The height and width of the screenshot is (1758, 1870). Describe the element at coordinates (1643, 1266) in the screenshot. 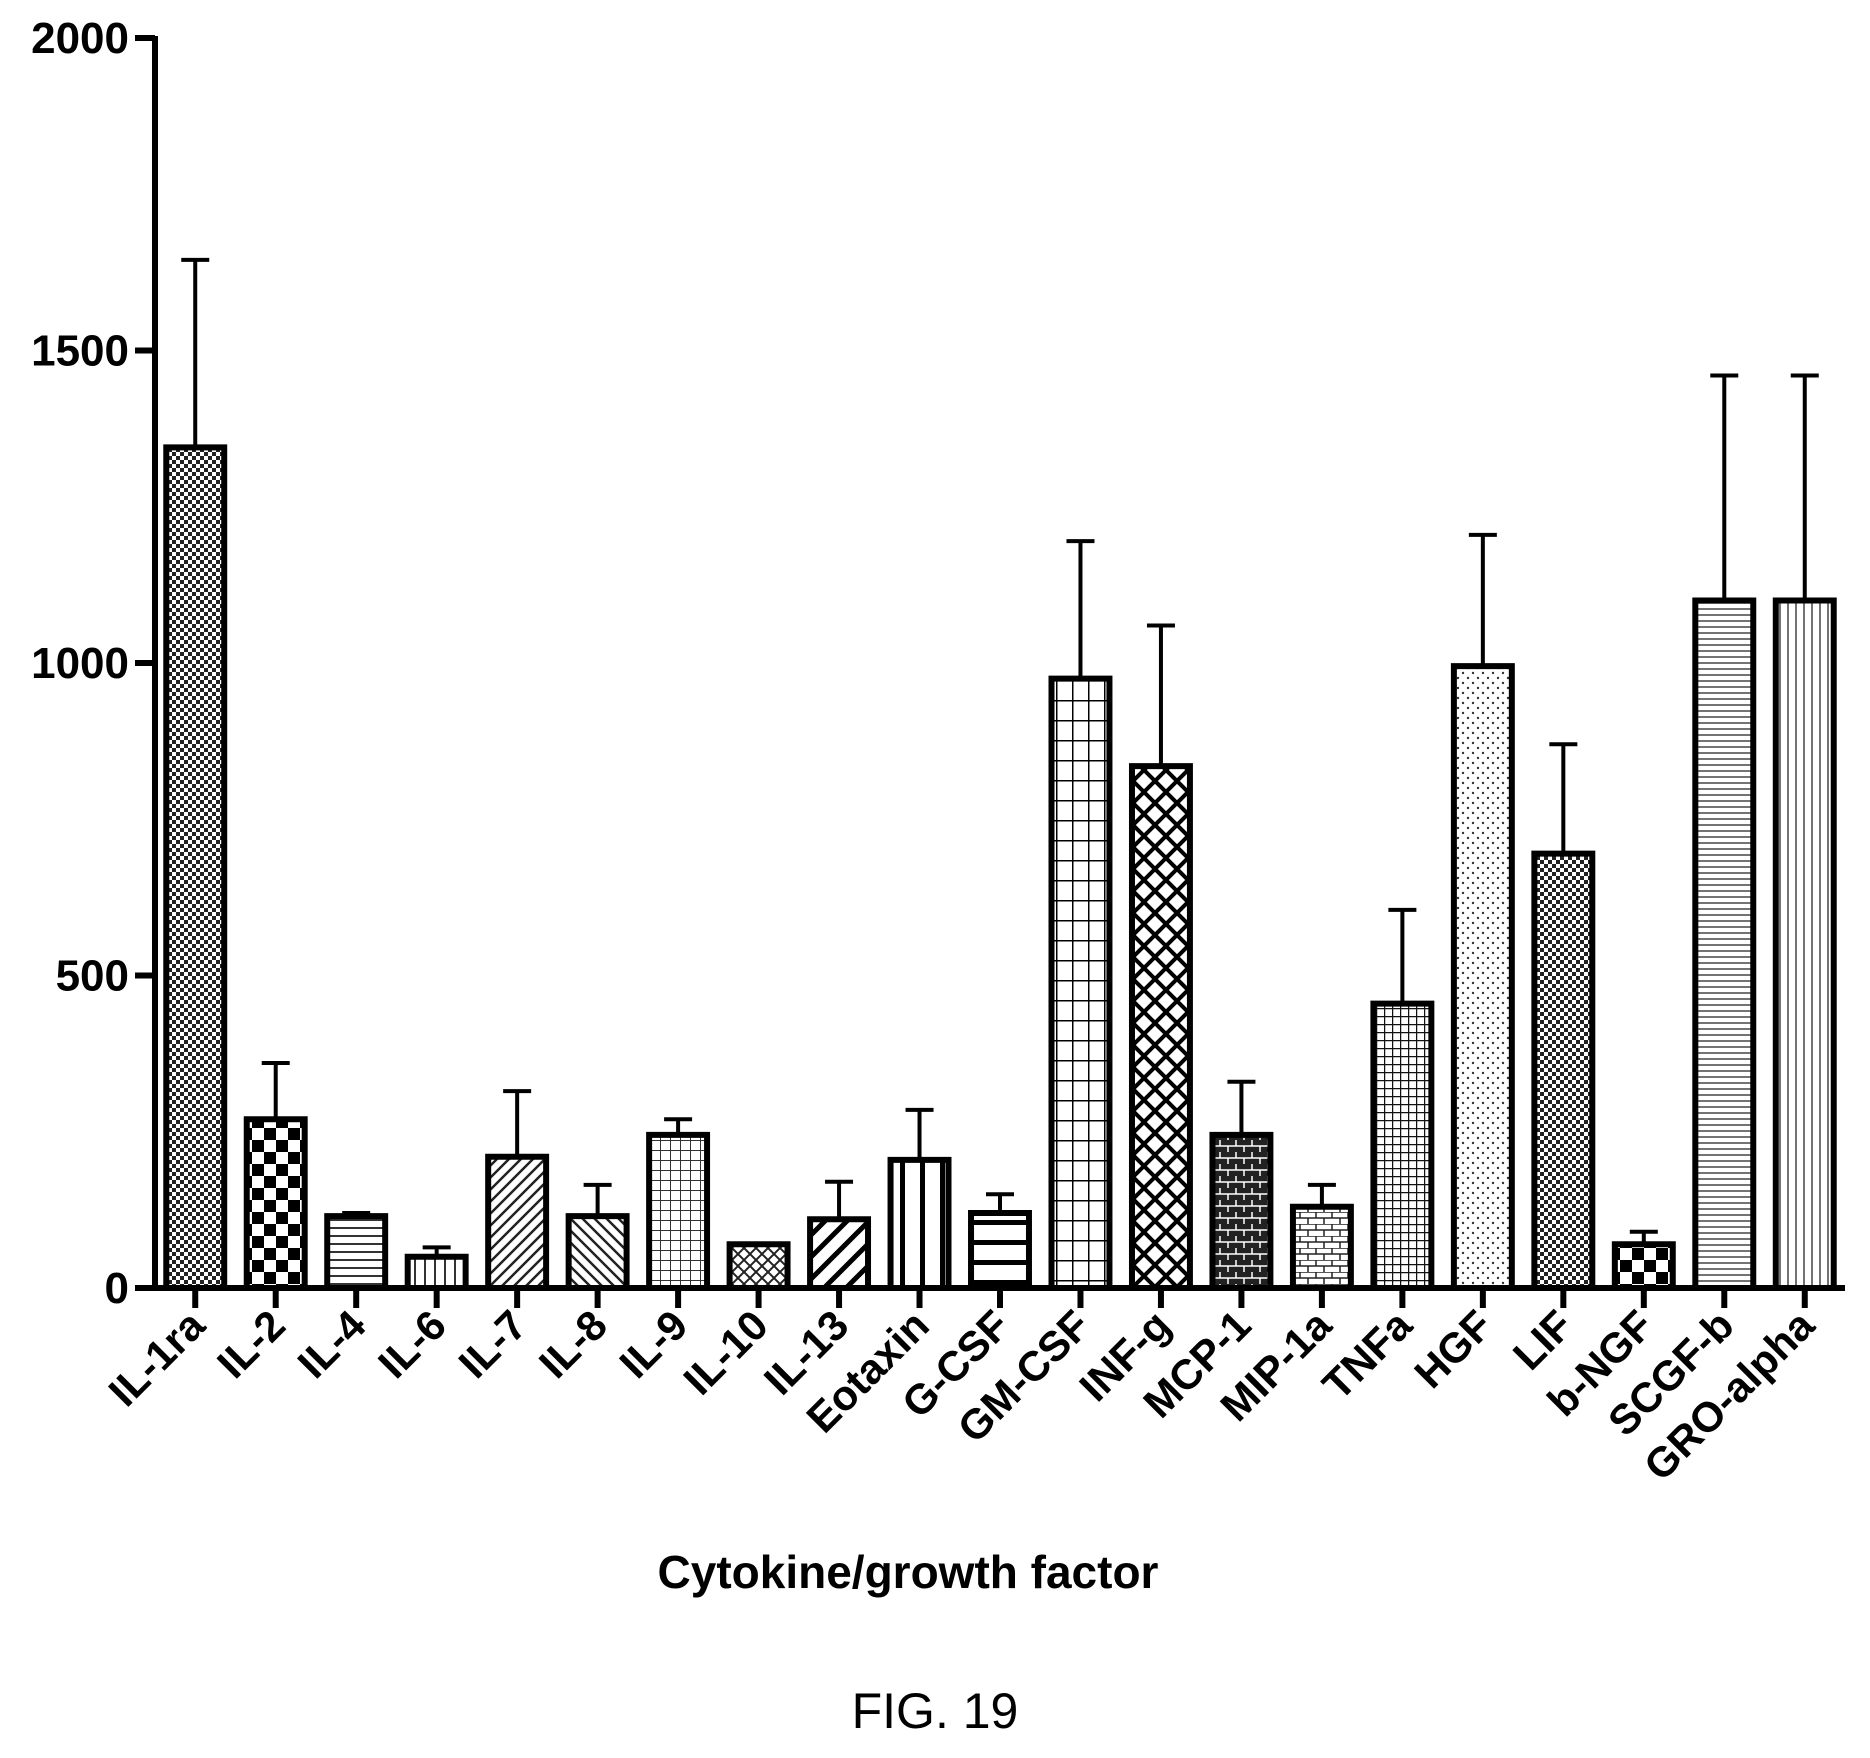

I see `bar-b-NGF` at that location.